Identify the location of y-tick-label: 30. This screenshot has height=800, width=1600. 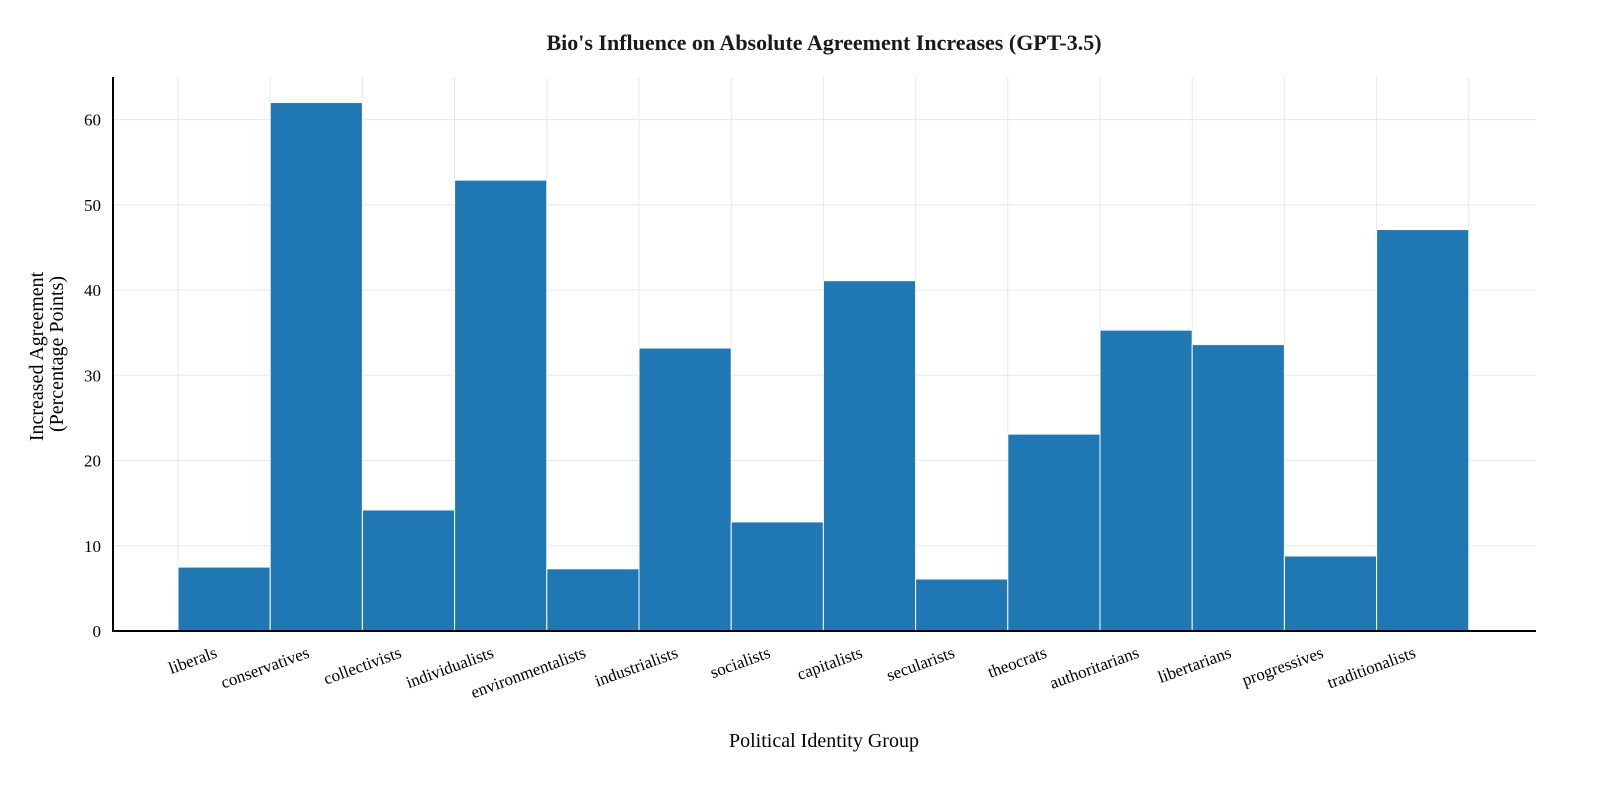
(92, 375).